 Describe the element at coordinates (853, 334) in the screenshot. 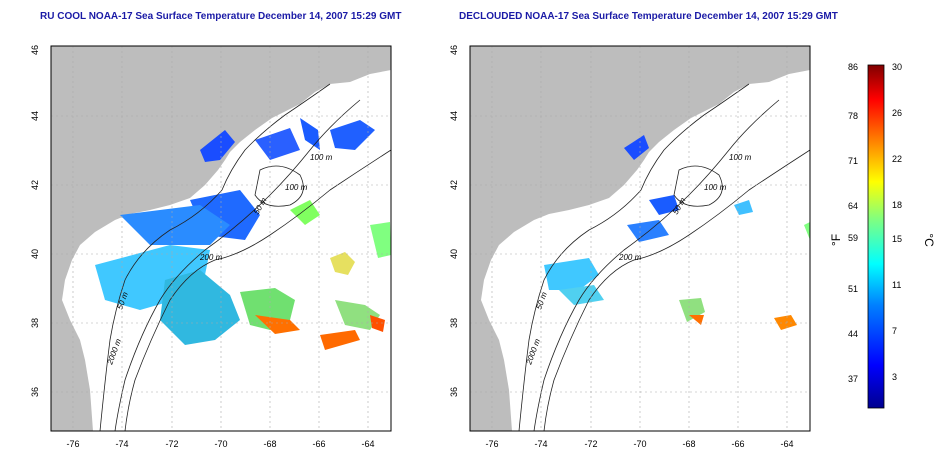

I see `fahrenheit-tick: 44` at that location.